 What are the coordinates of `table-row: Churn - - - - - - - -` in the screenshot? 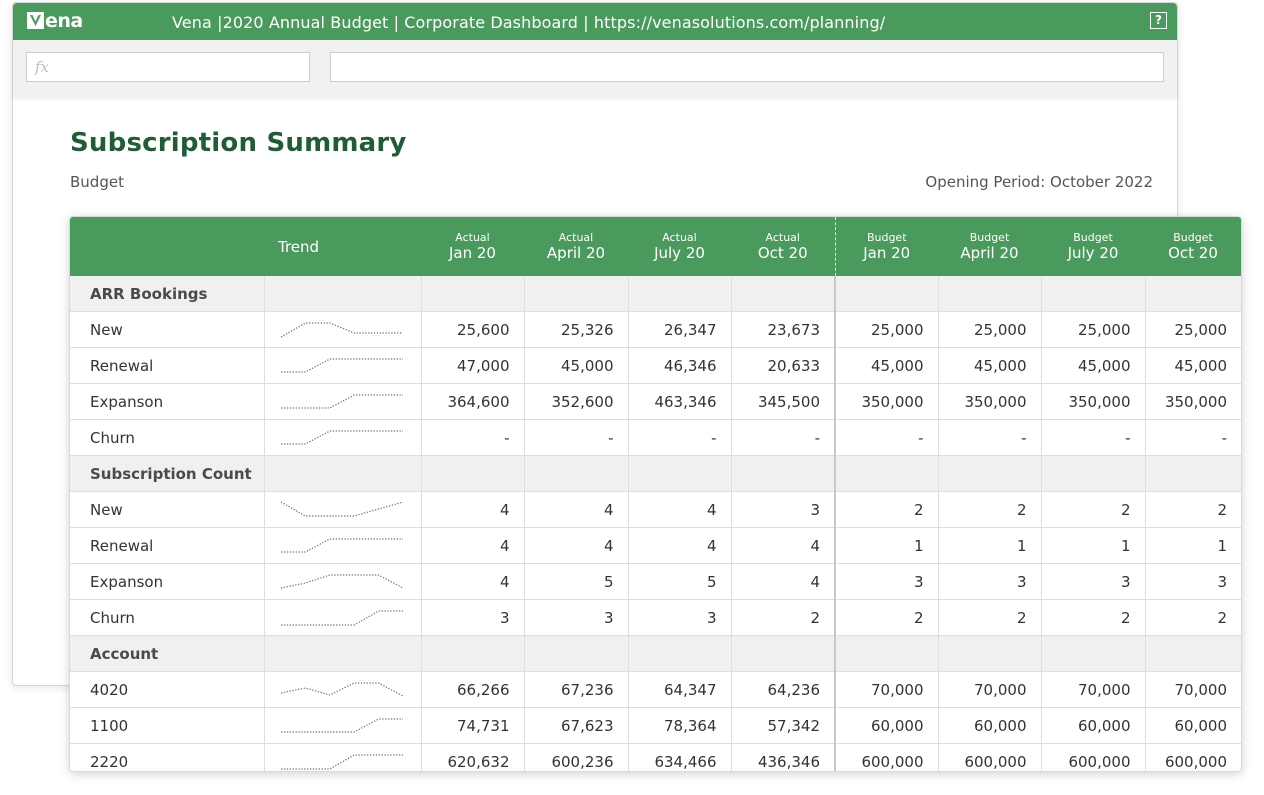 It's located at (655, 437).